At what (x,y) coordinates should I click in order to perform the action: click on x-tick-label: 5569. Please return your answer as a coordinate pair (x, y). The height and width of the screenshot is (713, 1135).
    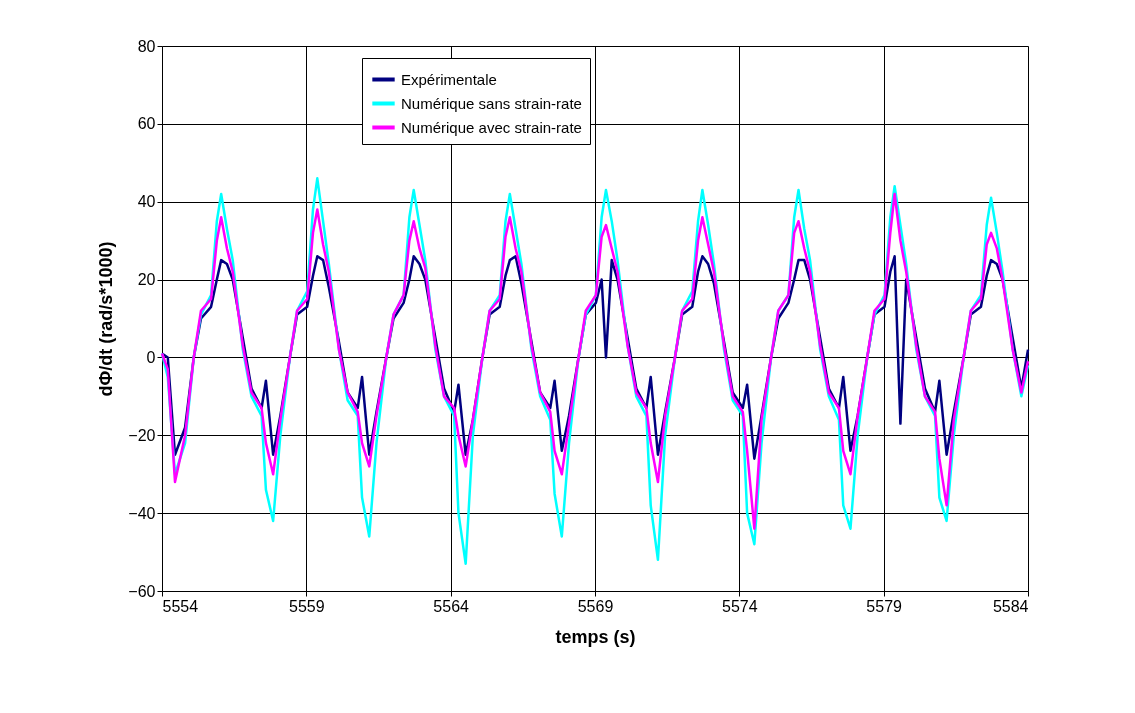
    Looking at the image, I should click on (595, 606).